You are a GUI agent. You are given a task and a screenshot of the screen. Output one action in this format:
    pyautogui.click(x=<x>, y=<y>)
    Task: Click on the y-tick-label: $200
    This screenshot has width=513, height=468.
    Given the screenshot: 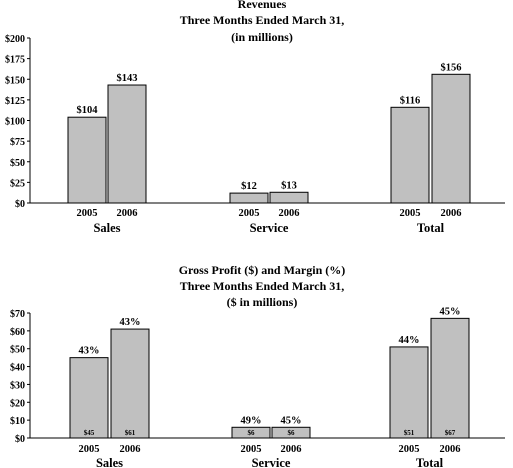 What is the action you would take?
    pyautogui.click(x=15, y=39)
    